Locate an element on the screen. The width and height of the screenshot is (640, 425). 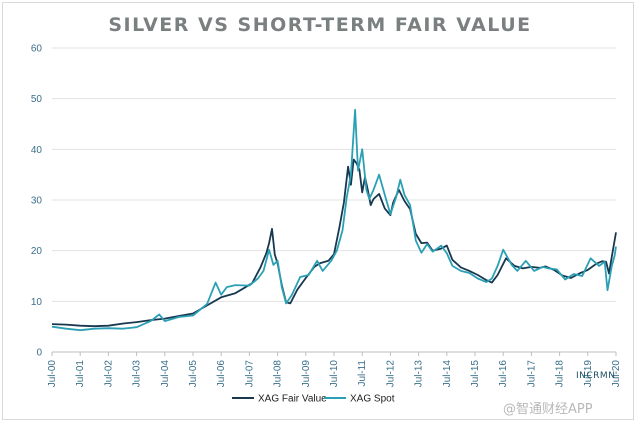
x-tick-label: Jul-14 is located at coordinates (447, 374).